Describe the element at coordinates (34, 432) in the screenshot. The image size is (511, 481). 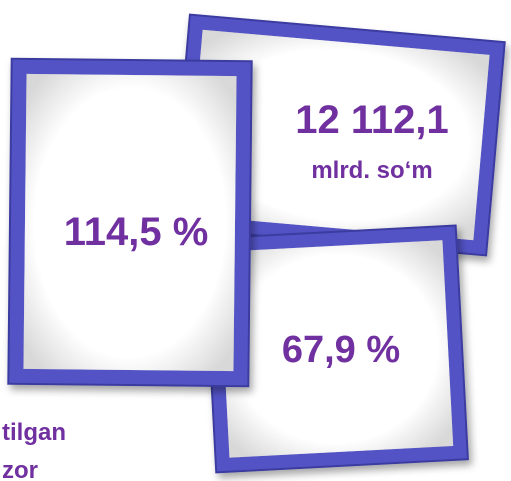
I see `caption-text: tilgan` at that location.